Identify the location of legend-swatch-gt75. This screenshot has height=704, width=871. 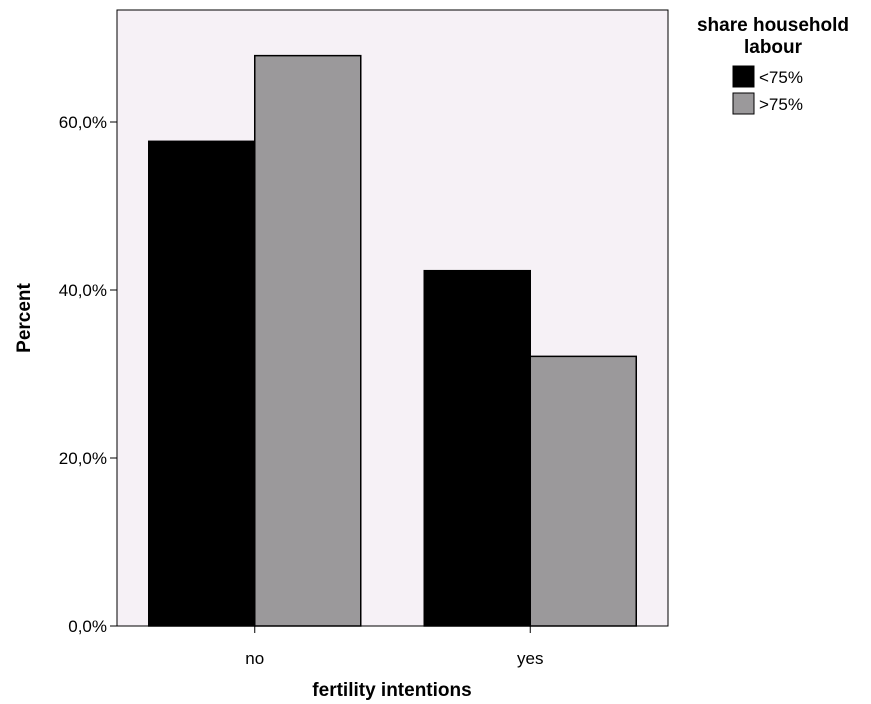
(743, 103).